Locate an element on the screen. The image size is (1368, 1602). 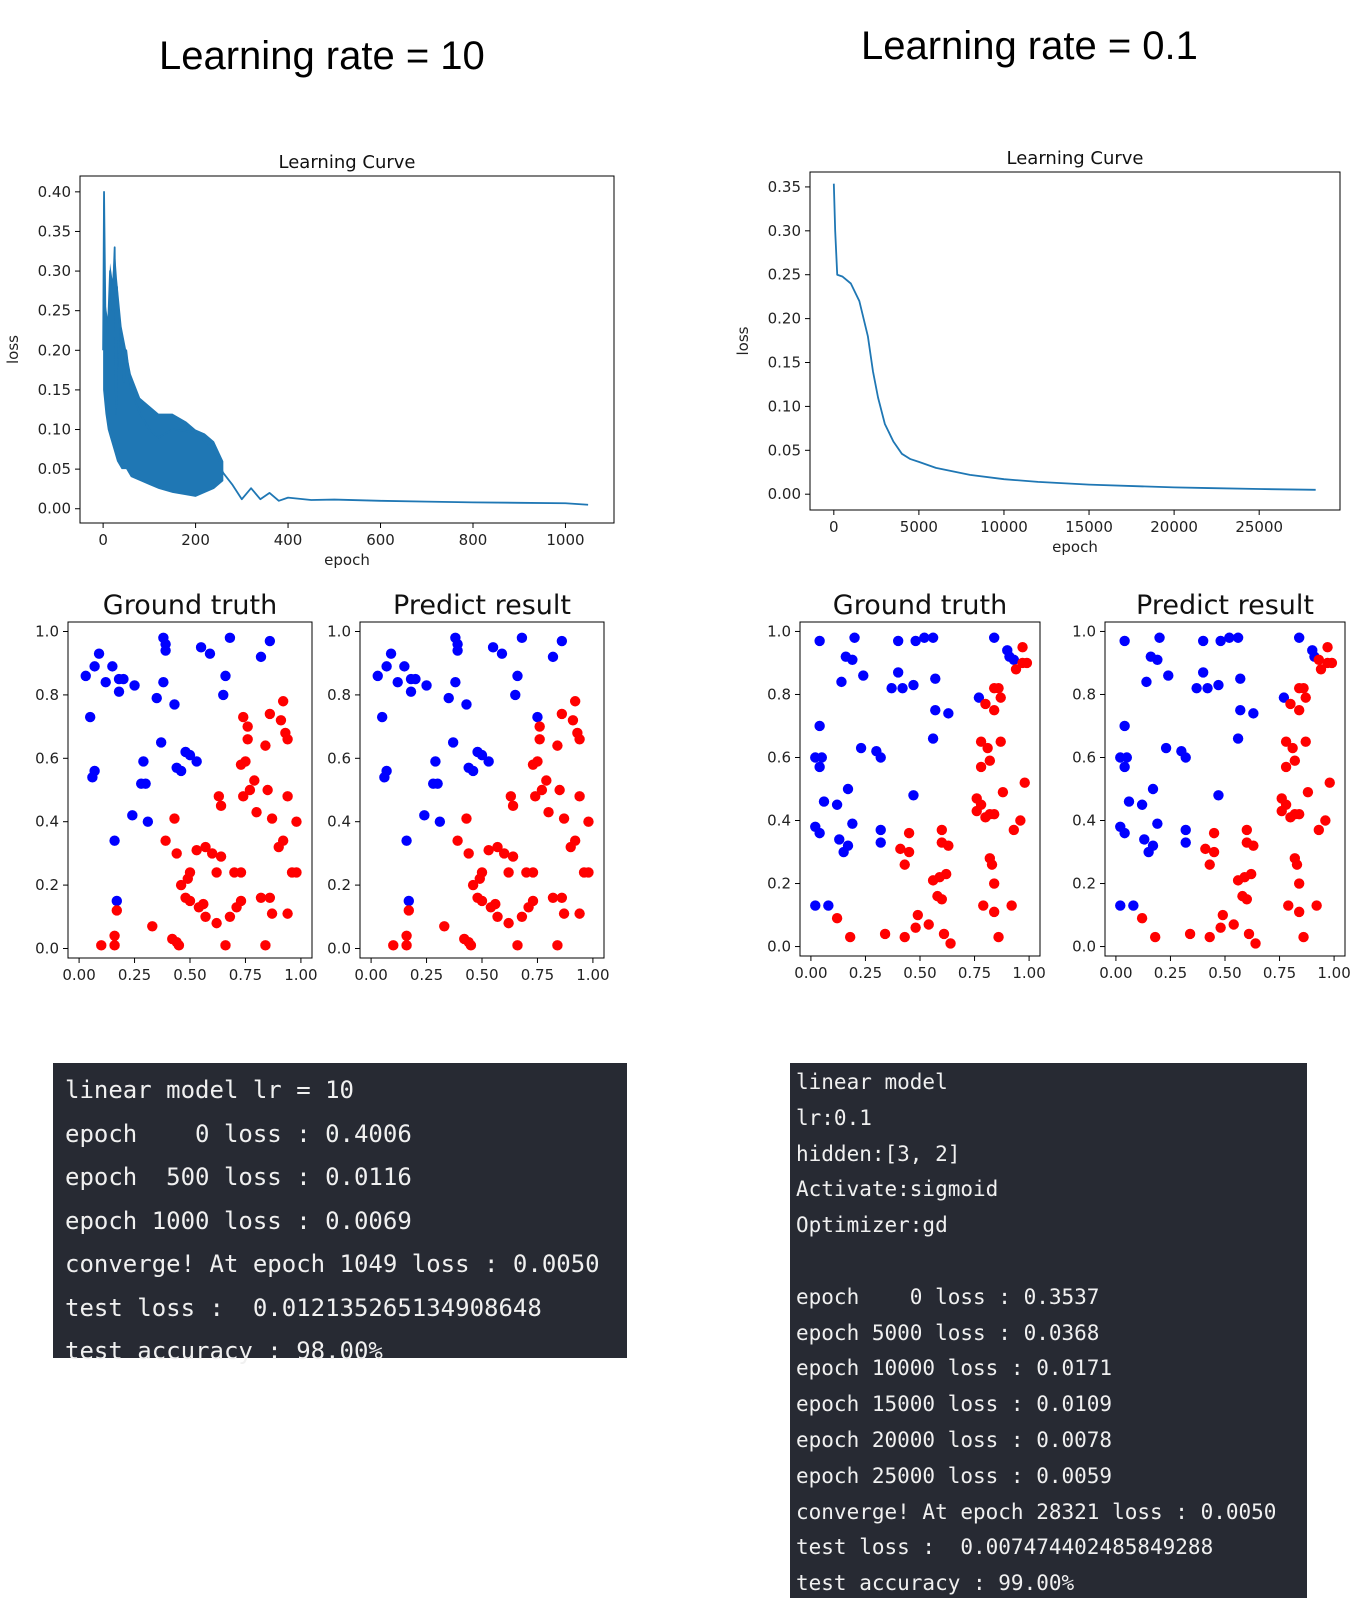
terminal-line: Optimizer:gd is located at coordinates (872, 1225).